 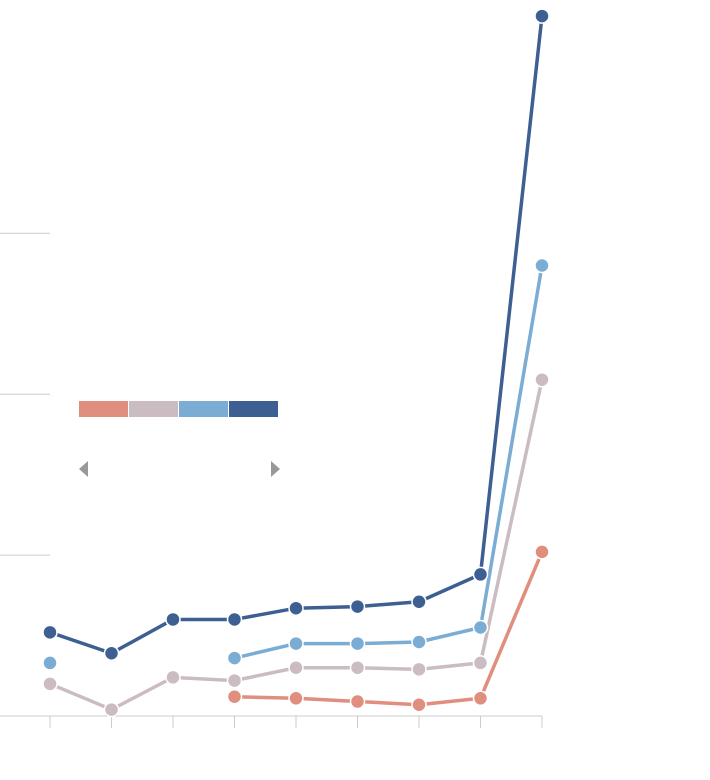 I want to click on legend-prev-arrow, so click(x=83, y=469).